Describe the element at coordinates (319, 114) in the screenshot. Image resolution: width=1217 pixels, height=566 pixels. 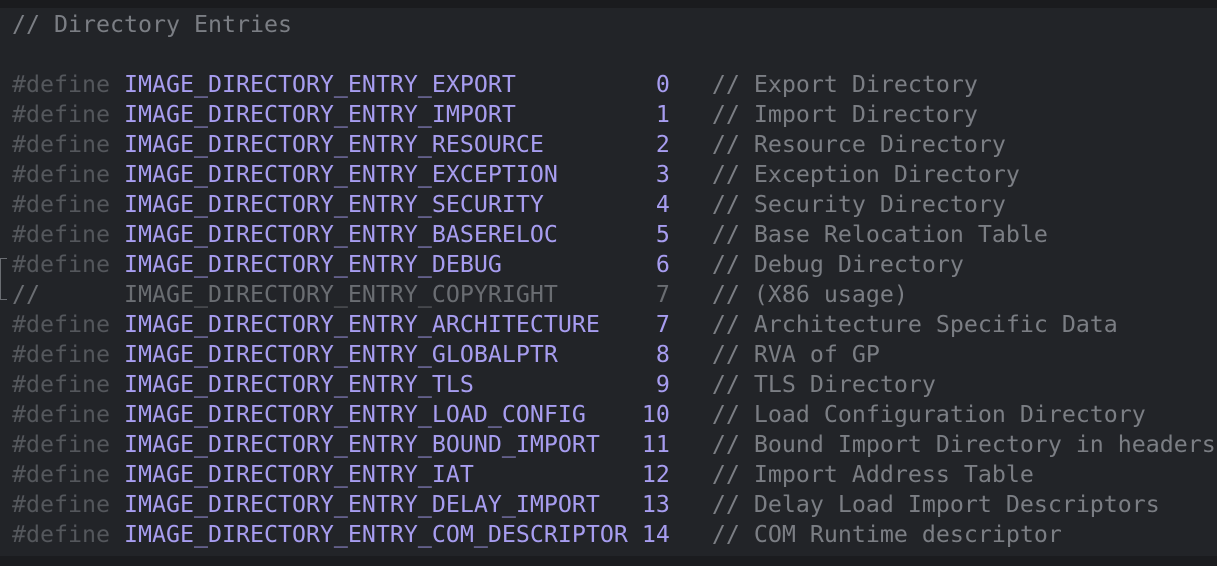
I see `macro-name: IMAGE_DIRECTORY_ENTRY_IMPORT` at that location.